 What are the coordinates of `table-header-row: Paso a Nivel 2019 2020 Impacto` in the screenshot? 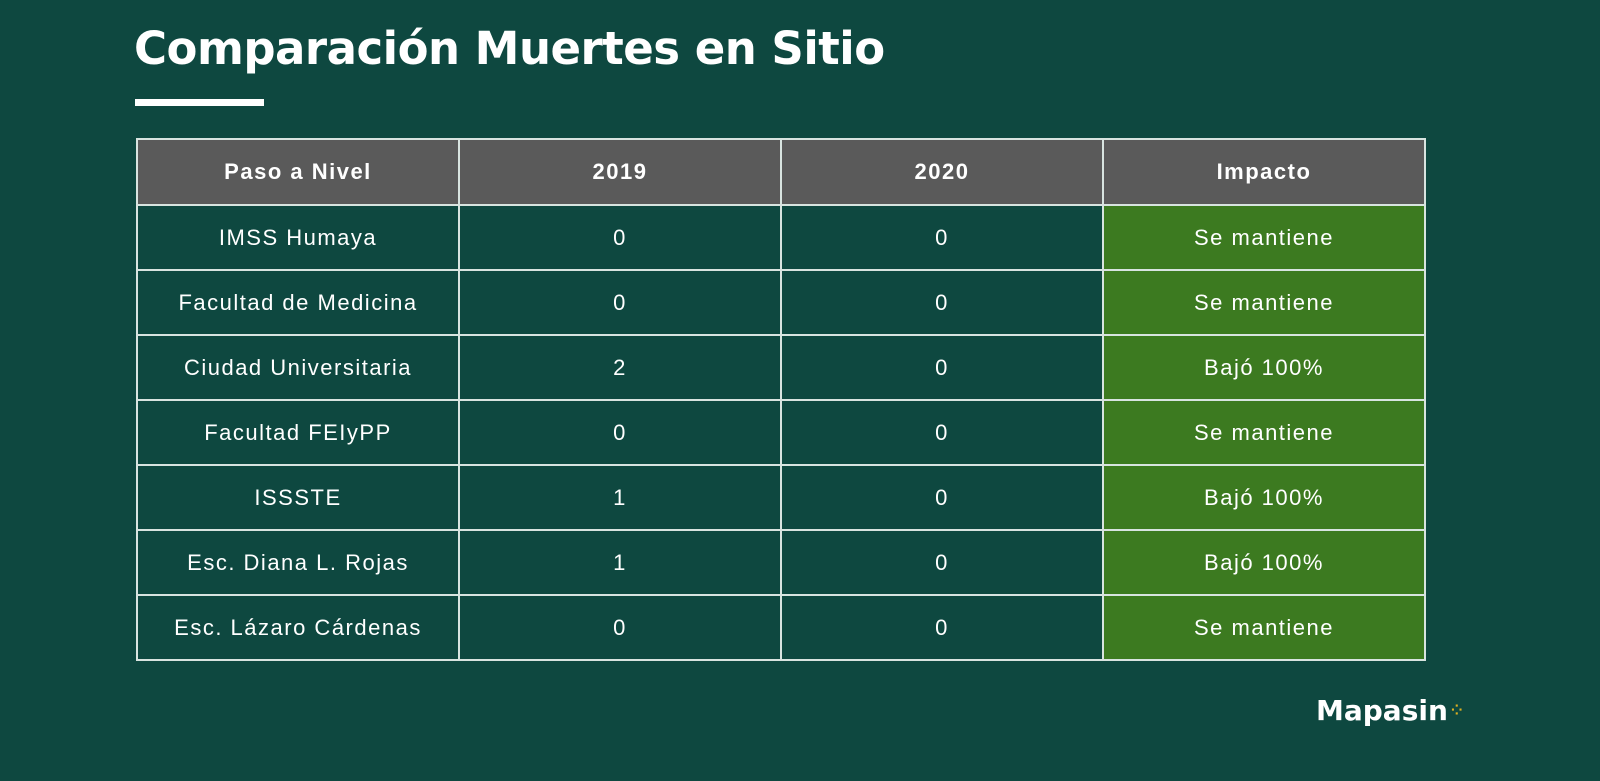 It's located at (781, 172).